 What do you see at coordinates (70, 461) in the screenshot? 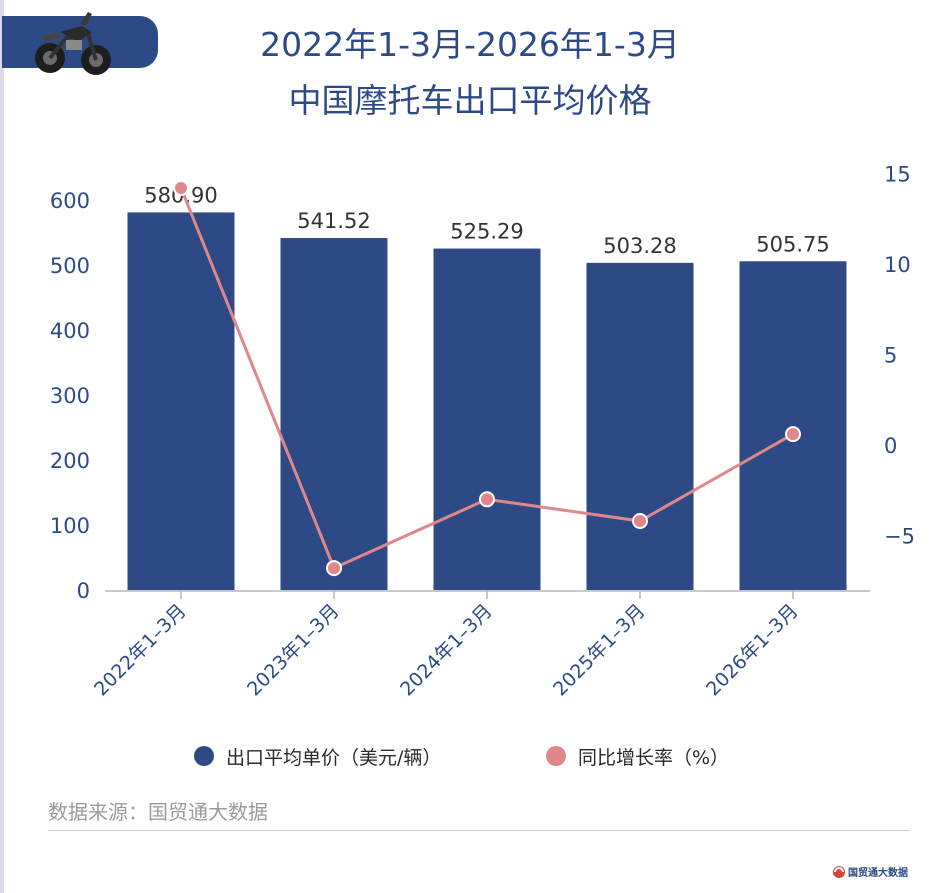
I see `y-left-tick-label: 200` at bounding box center [70, 461].